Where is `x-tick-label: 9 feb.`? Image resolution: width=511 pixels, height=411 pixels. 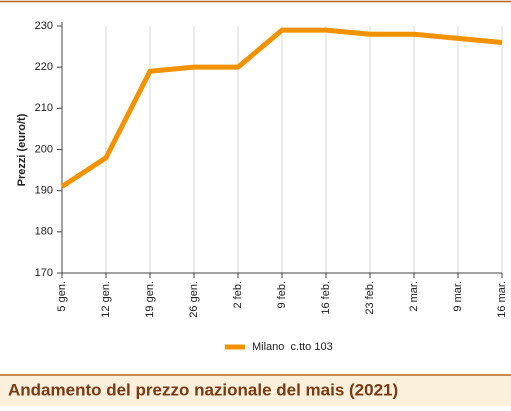 x-tick-label: 9 feb. is located at coordinates (282, 295).